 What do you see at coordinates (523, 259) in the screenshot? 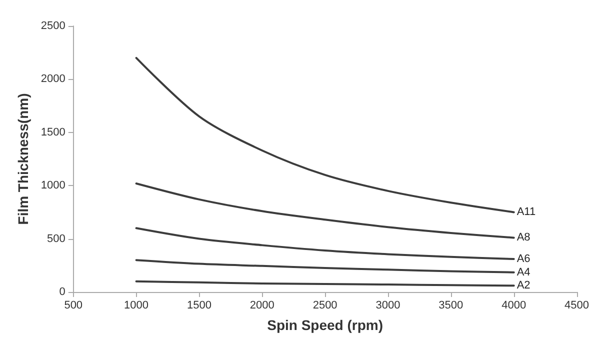
I see `series-label: A6` at bounding box center [523, 259].